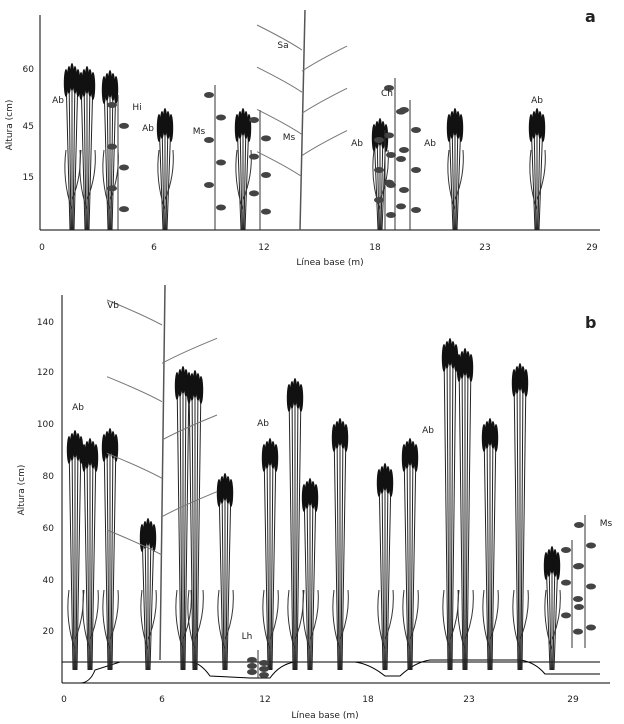  What do you see at coordinates (64, 700) in the screenshot?
I see `x-tick-label: 0` at bounding box center [64, 700].